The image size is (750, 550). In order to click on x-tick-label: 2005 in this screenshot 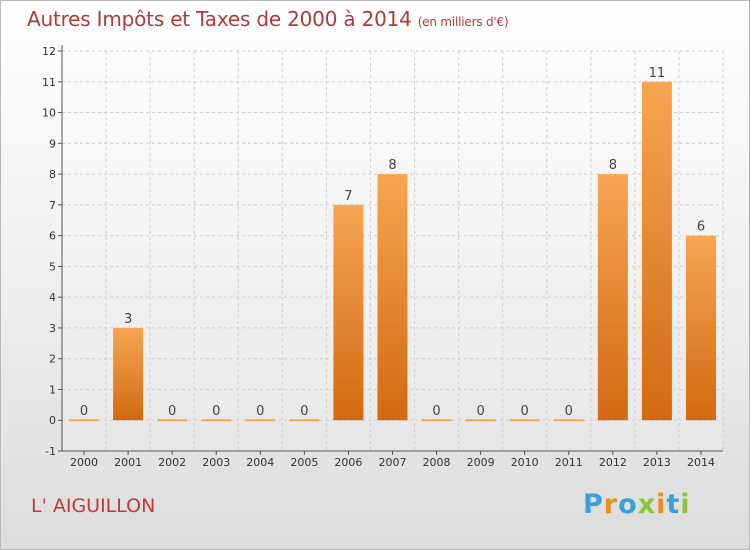, I will do `click(304, 462)`.